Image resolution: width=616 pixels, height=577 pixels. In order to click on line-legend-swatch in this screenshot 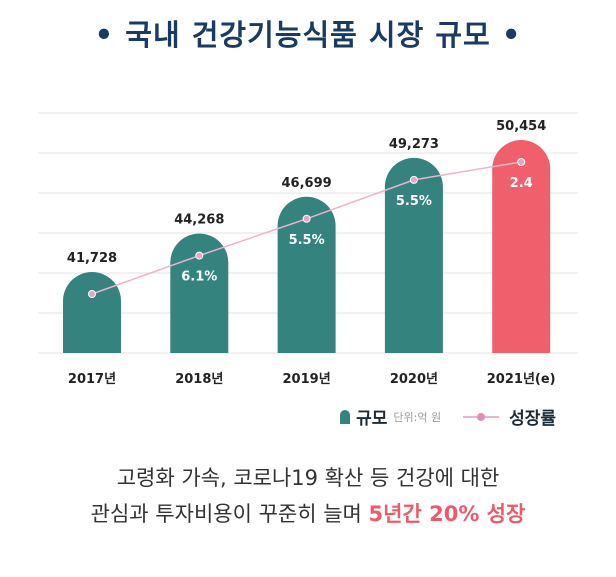, I will do `click(481, 416)`.